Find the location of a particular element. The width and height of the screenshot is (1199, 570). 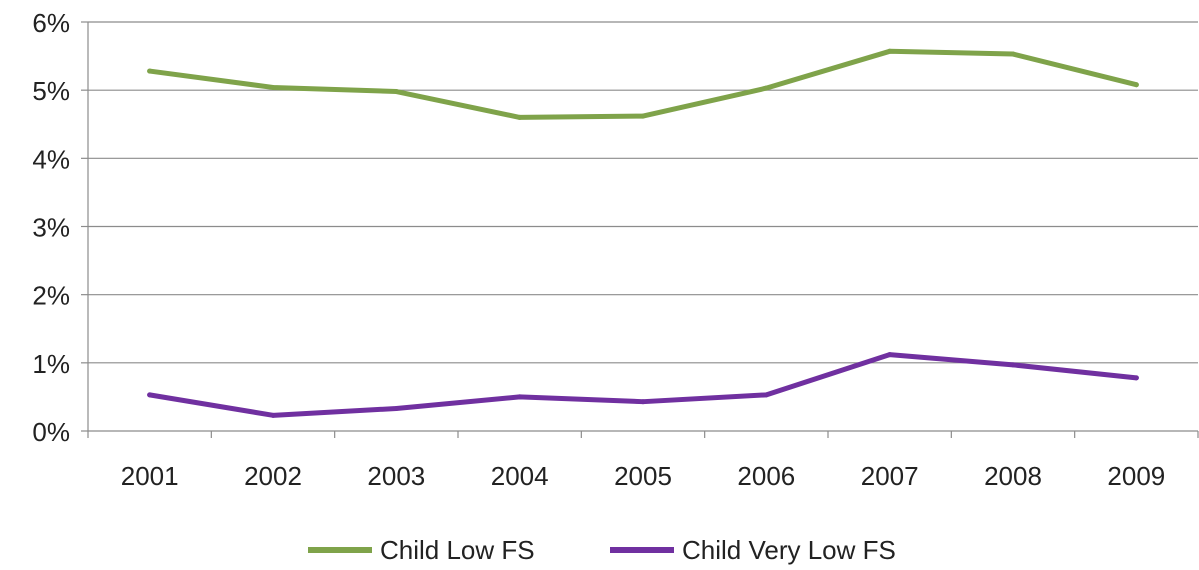

point-child-very-low-fs-2007 is located at coordinates (890, 355).